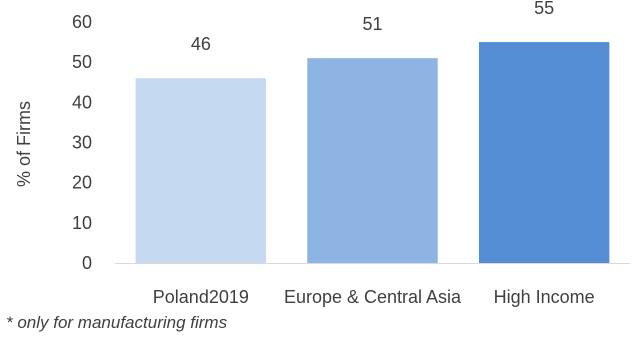 This screenshot has height=339, width=642. Describe the element at coordinates (82, 183) in the screenshot. I see `y-tick-label: 20` at that location.